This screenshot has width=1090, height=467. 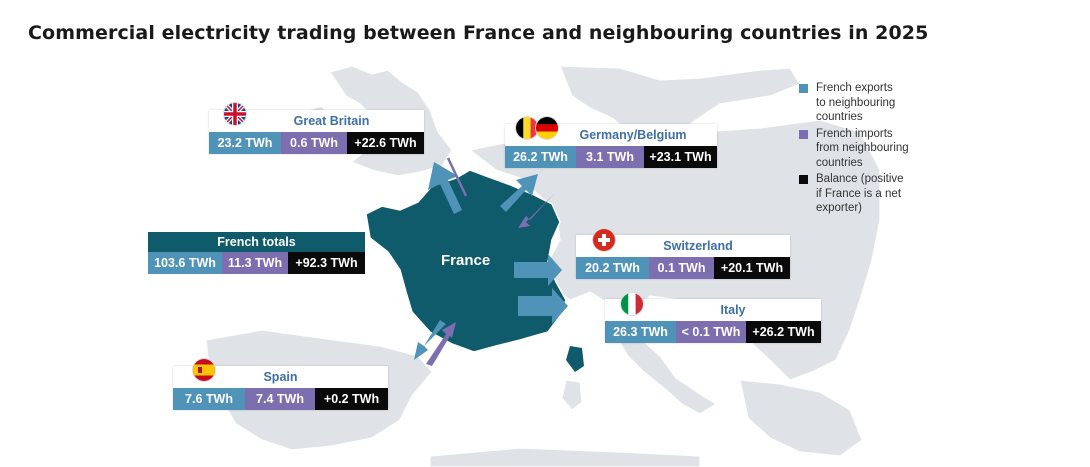 I want to click on switzerland-export-arrow, so click(x=538, y=270).